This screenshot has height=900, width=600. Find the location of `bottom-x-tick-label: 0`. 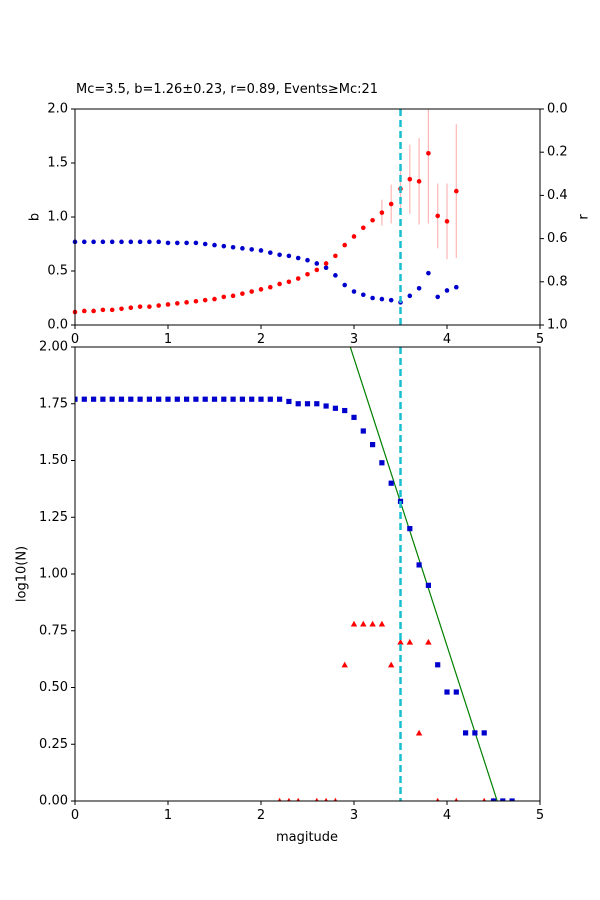

bottom-x-tick-label: 0 is located at coordinates (75, 815).